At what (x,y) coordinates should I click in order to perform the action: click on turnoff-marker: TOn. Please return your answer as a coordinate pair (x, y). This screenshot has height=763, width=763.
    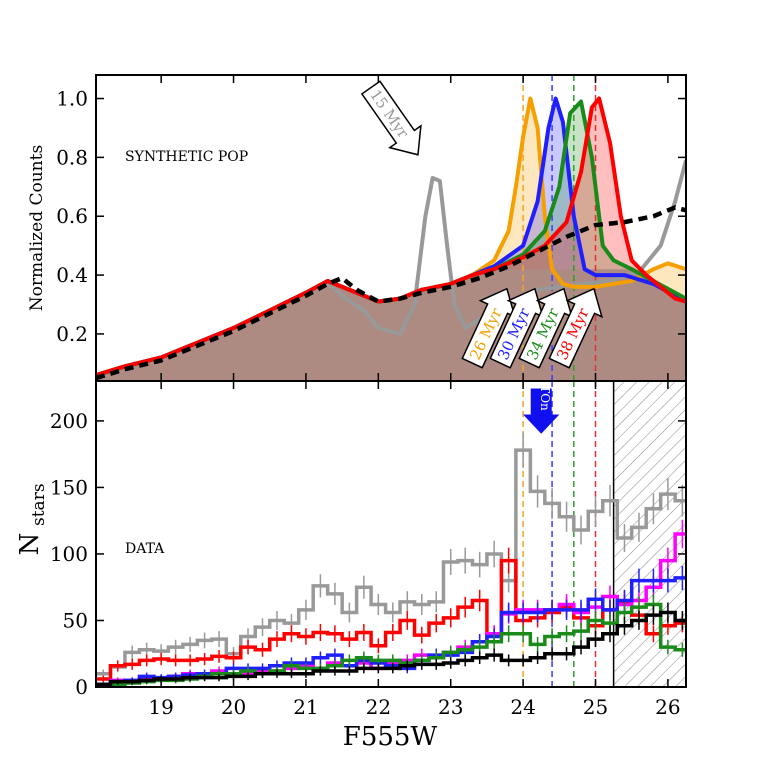
    Looking at the image, I should click on (541, 409).